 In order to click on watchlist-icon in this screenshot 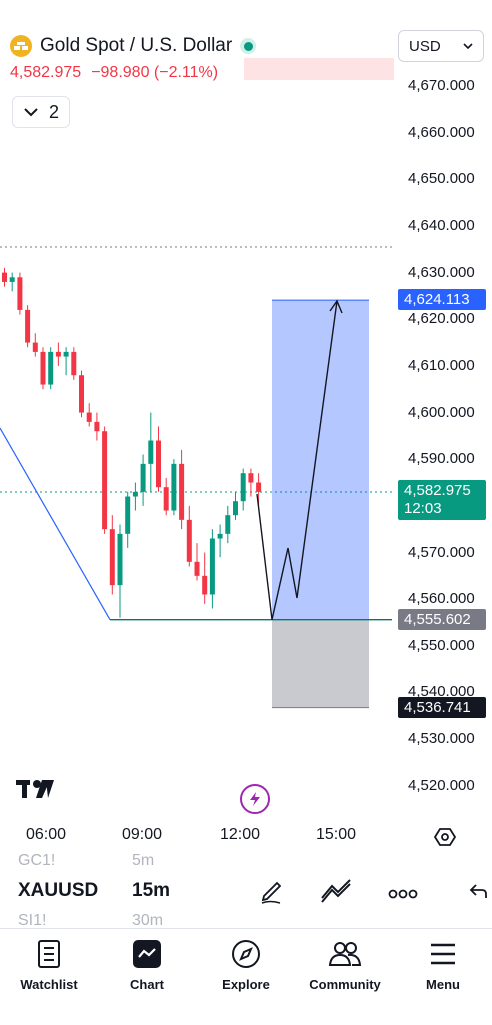, I will do `click(49, 954)`.